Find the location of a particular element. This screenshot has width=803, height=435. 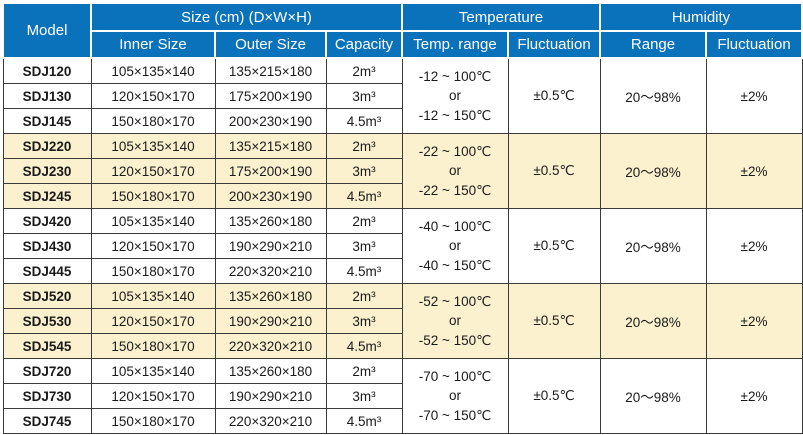

table-row: SDJ230 120×150×170 175×200×190 3m³ is located at coordinates (402, 171).